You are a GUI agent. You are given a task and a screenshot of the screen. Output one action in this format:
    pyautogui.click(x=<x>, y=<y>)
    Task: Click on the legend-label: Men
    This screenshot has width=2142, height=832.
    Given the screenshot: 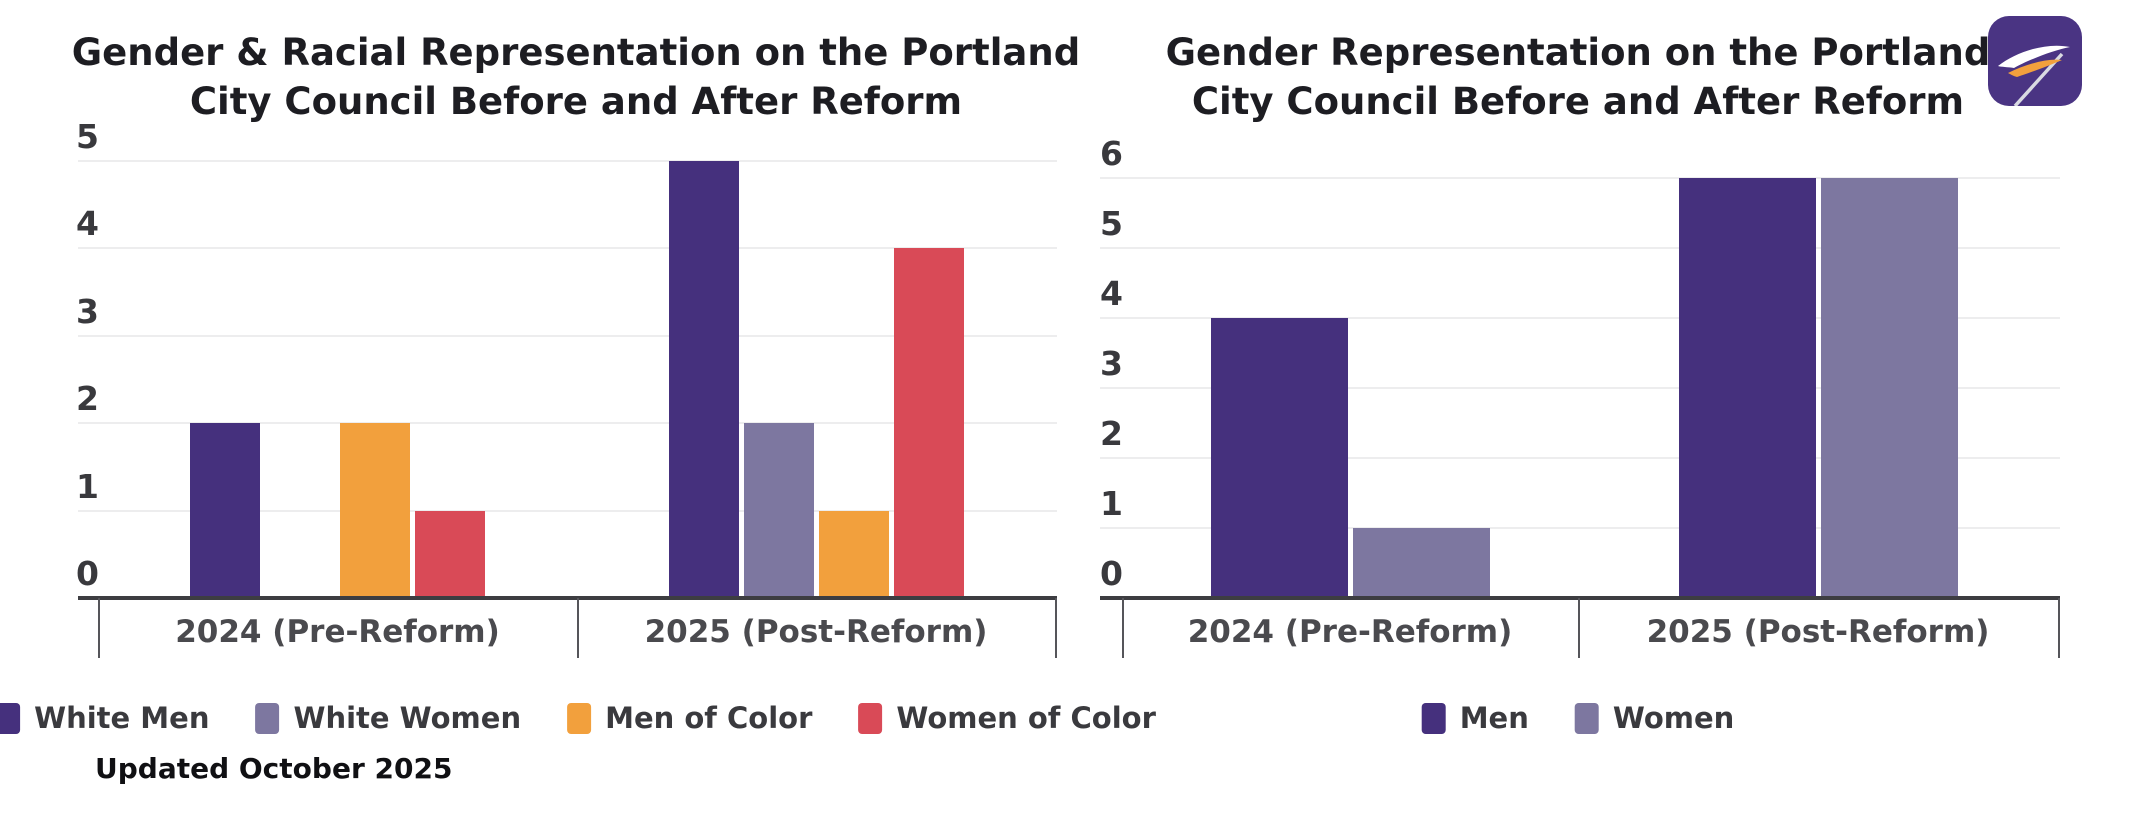 What is the action you would take?
    pyautogui.click(x=1494, y=718)
    